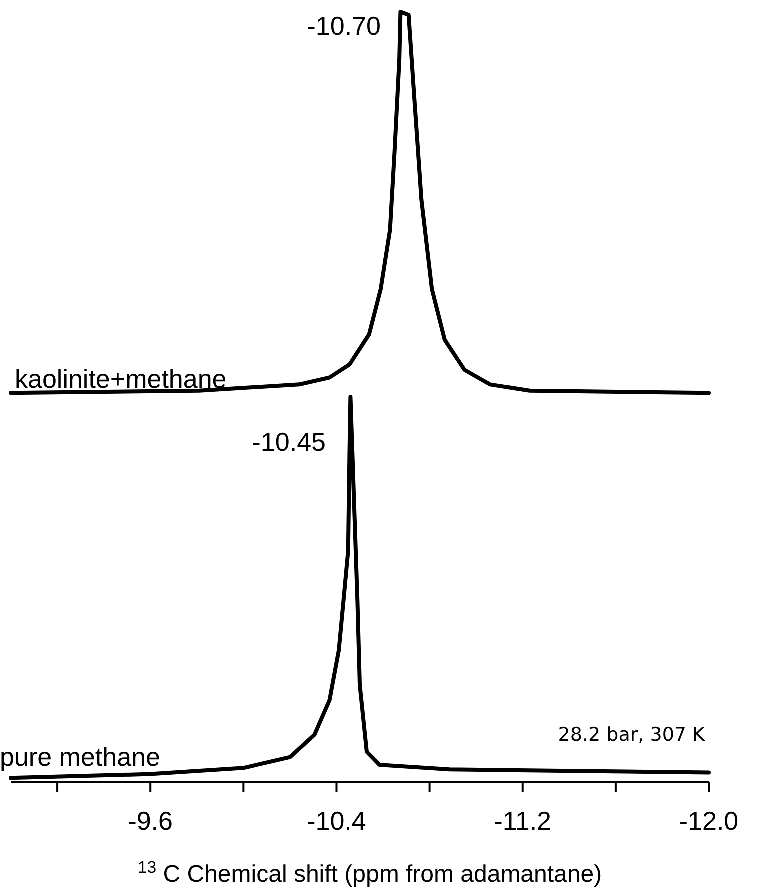  I want to click on series-label: kaolinite+methane, so click(121, 379).